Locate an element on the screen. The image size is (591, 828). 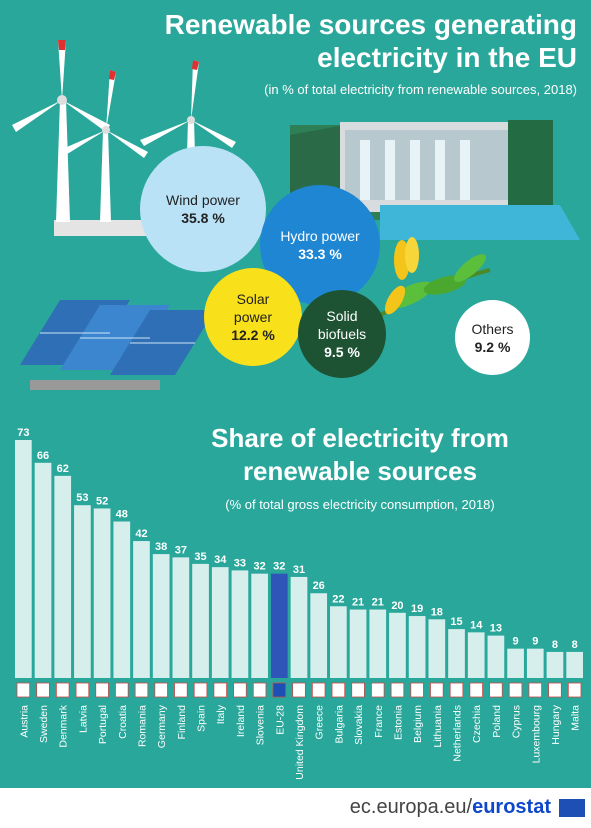
bar-denmark is located at coordinates (63, 576).